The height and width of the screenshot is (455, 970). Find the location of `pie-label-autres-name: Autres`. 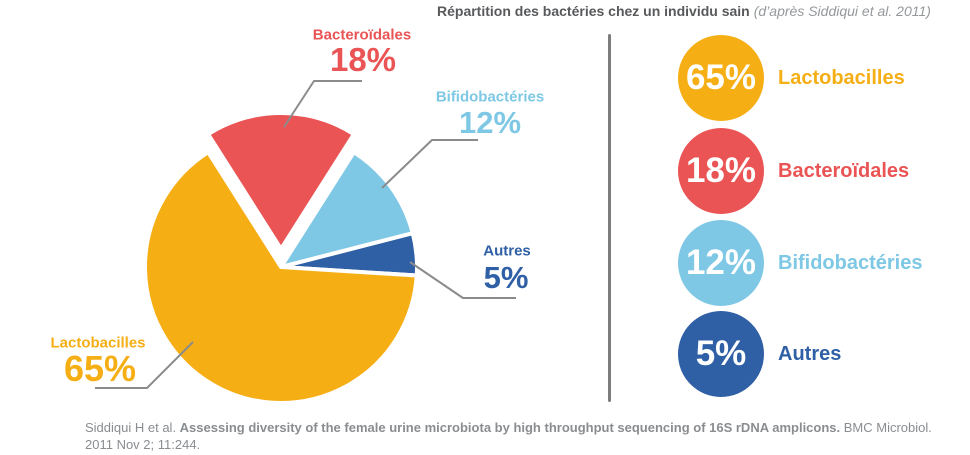

pie-label-autres-name: Autres is located at coordinates (507, 251).